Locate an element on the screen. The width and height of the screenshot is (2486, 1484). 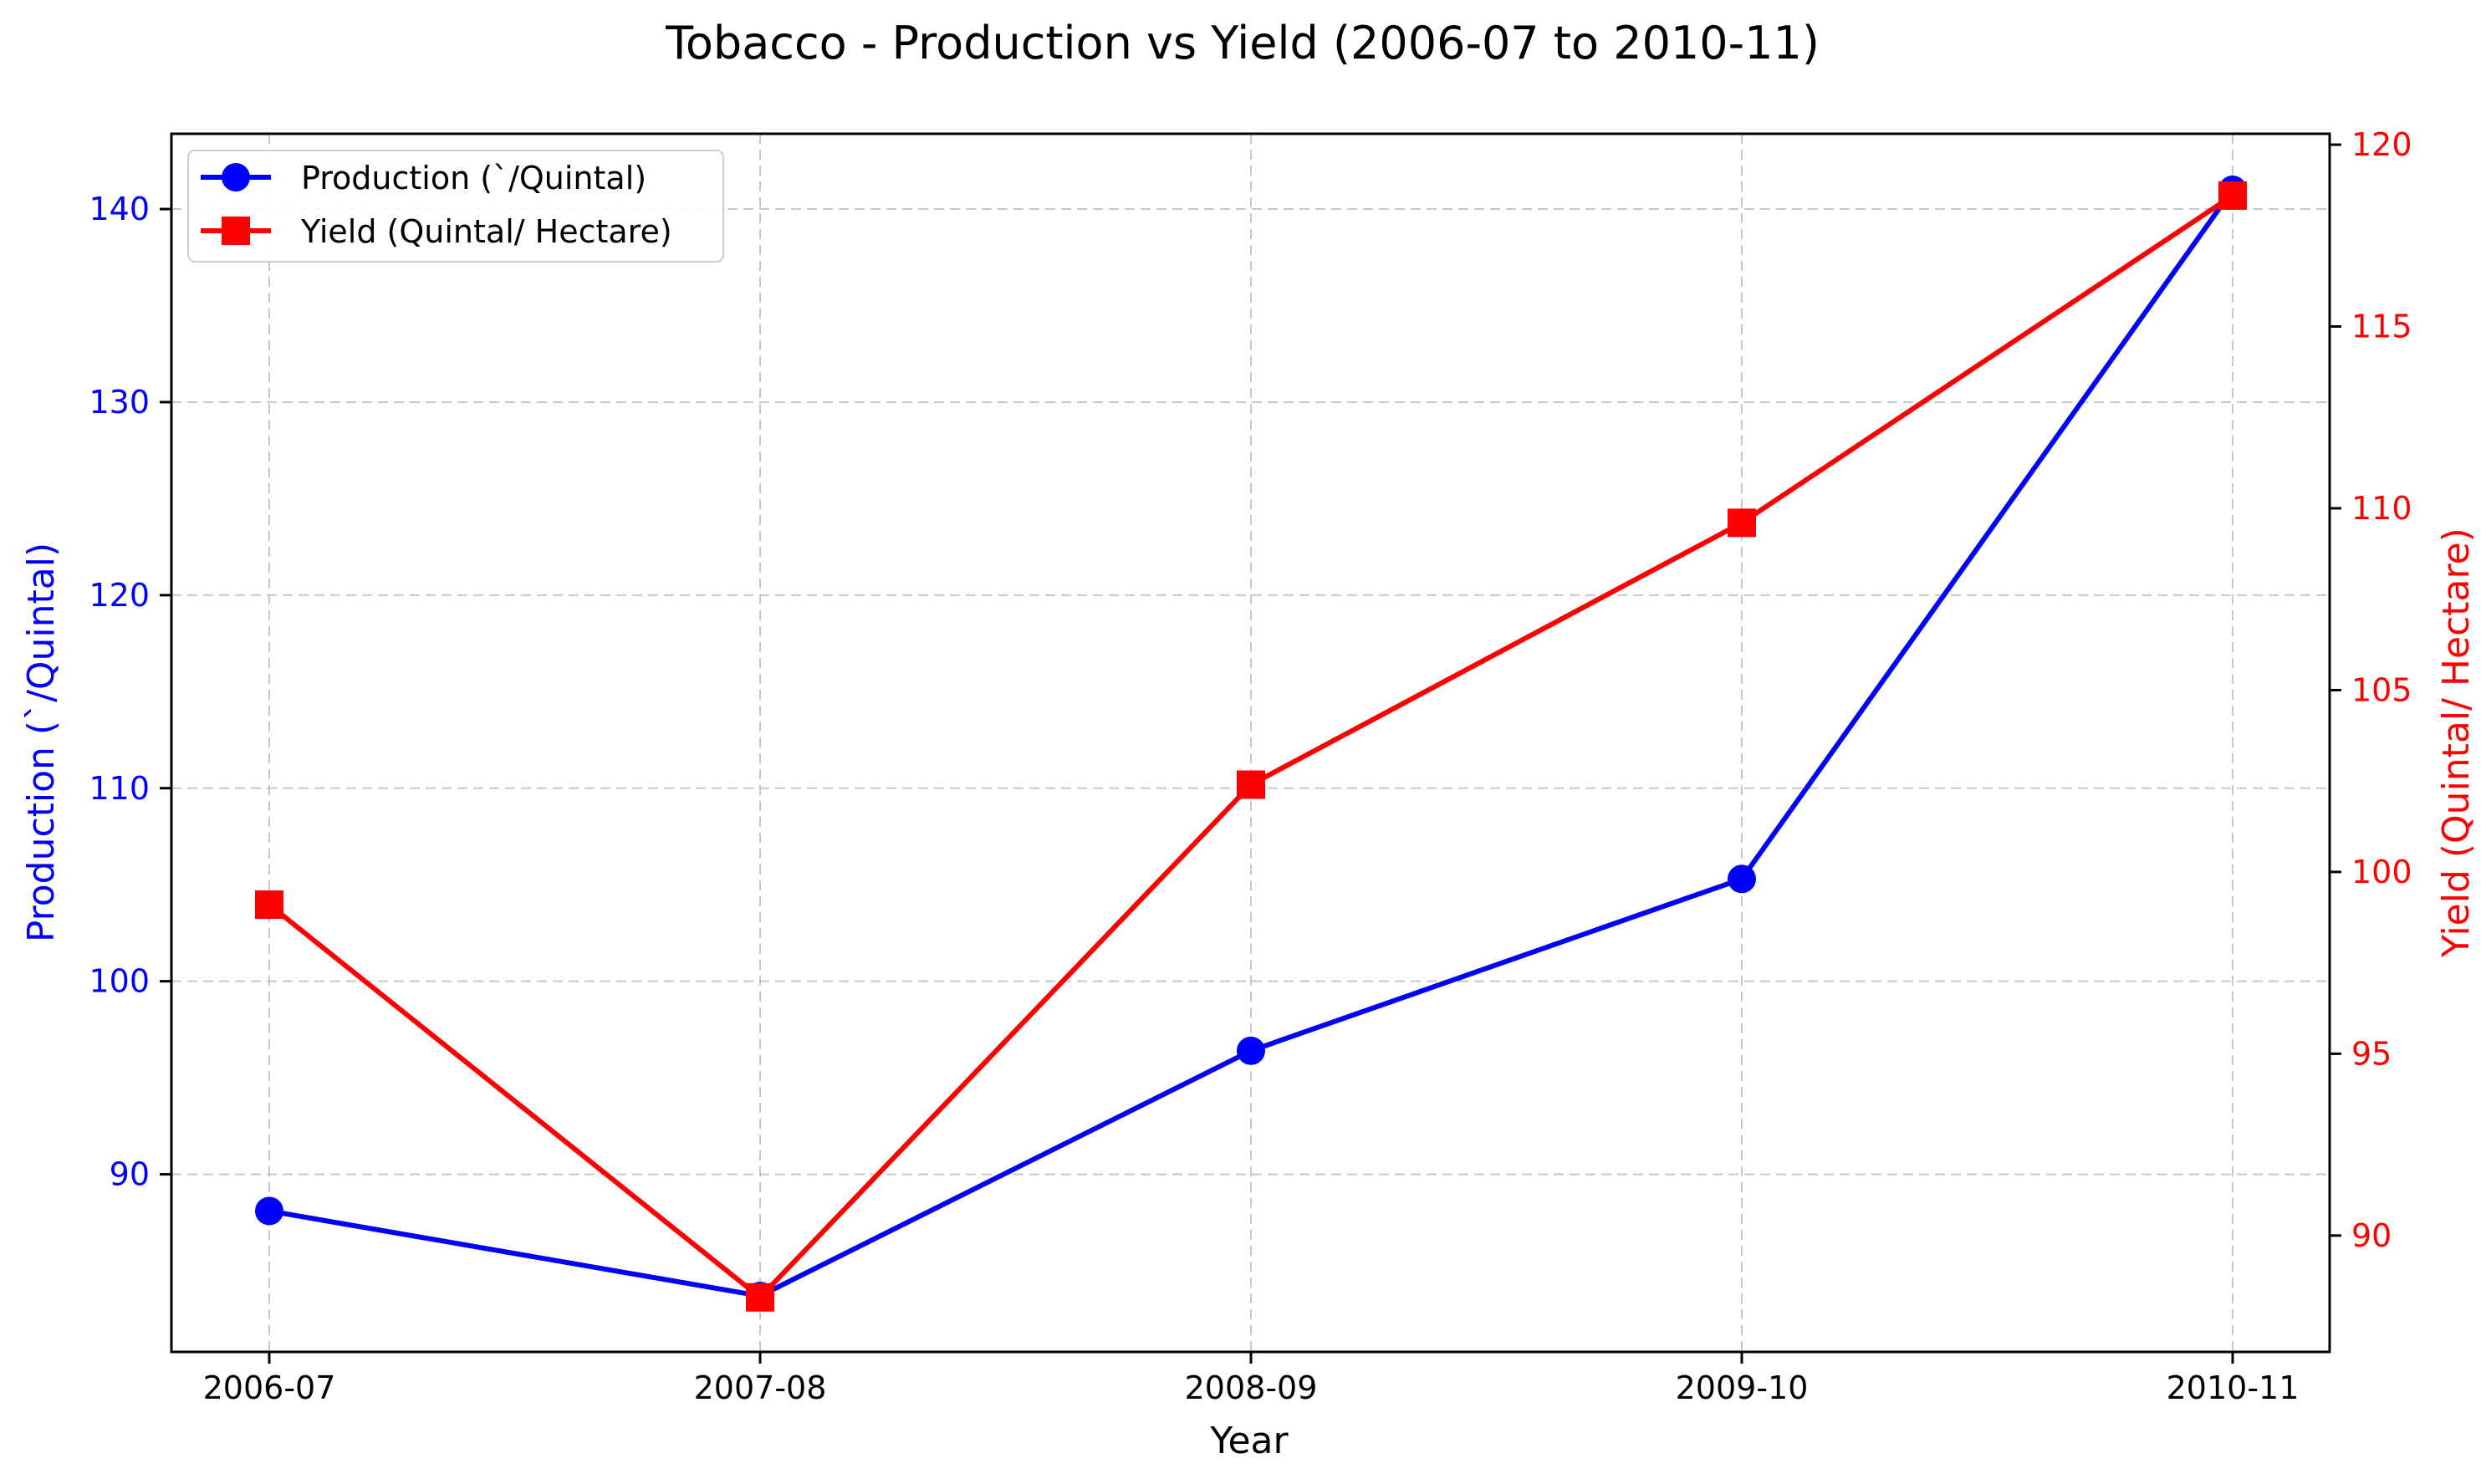
legend-box is located at coordinates (455, 206).